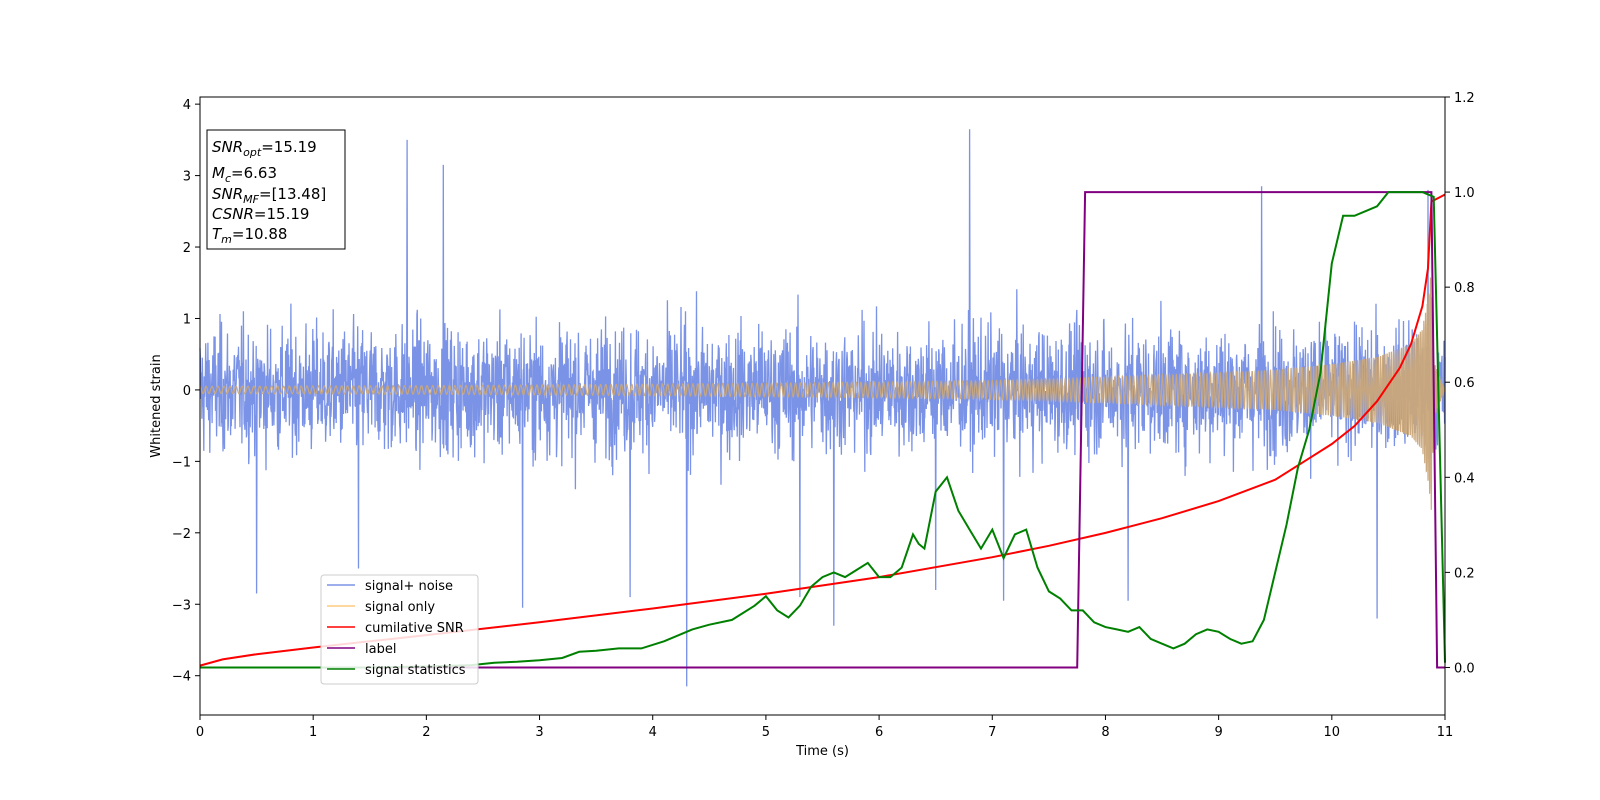  I want to click on info-snr-mf: SNRMF=[13.48], so click(269, 195).